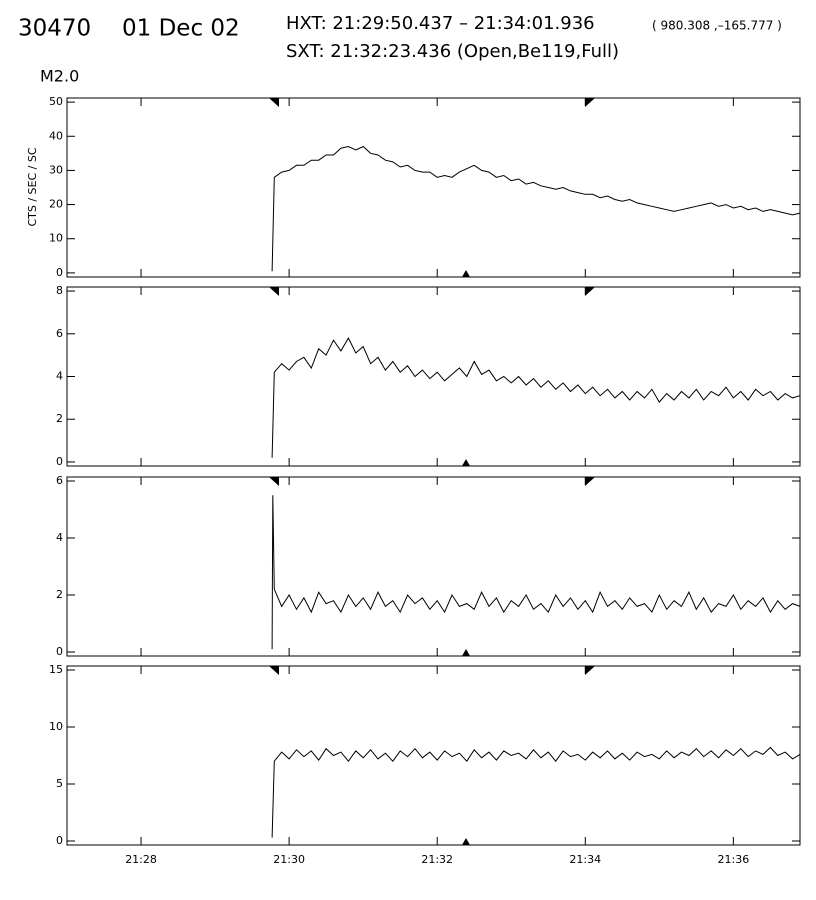  Describe the element at coordinates (437, 859) in the screenshot. I see `x-tick-label: 21:32` at that location.